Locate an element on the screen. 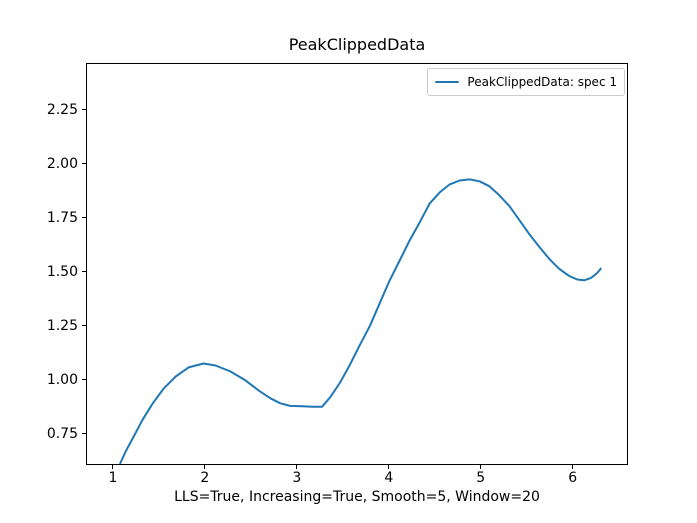 This screenshot has width=697, height=523. legend-entry-label: PeakClippedData: spec 1 is located at coordinates (542, 82).